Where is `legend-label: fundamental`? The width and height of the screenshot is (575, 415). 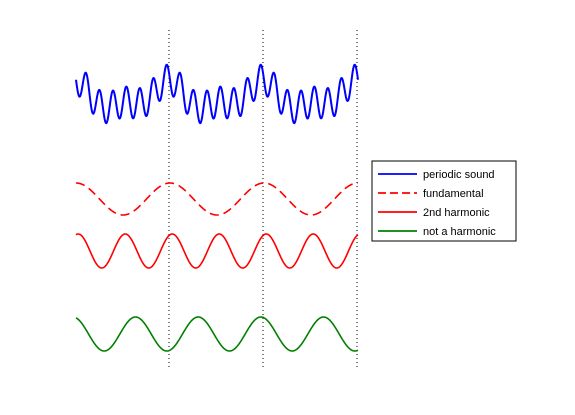 legend-label: fundamental is located at coordinates (453, 194).